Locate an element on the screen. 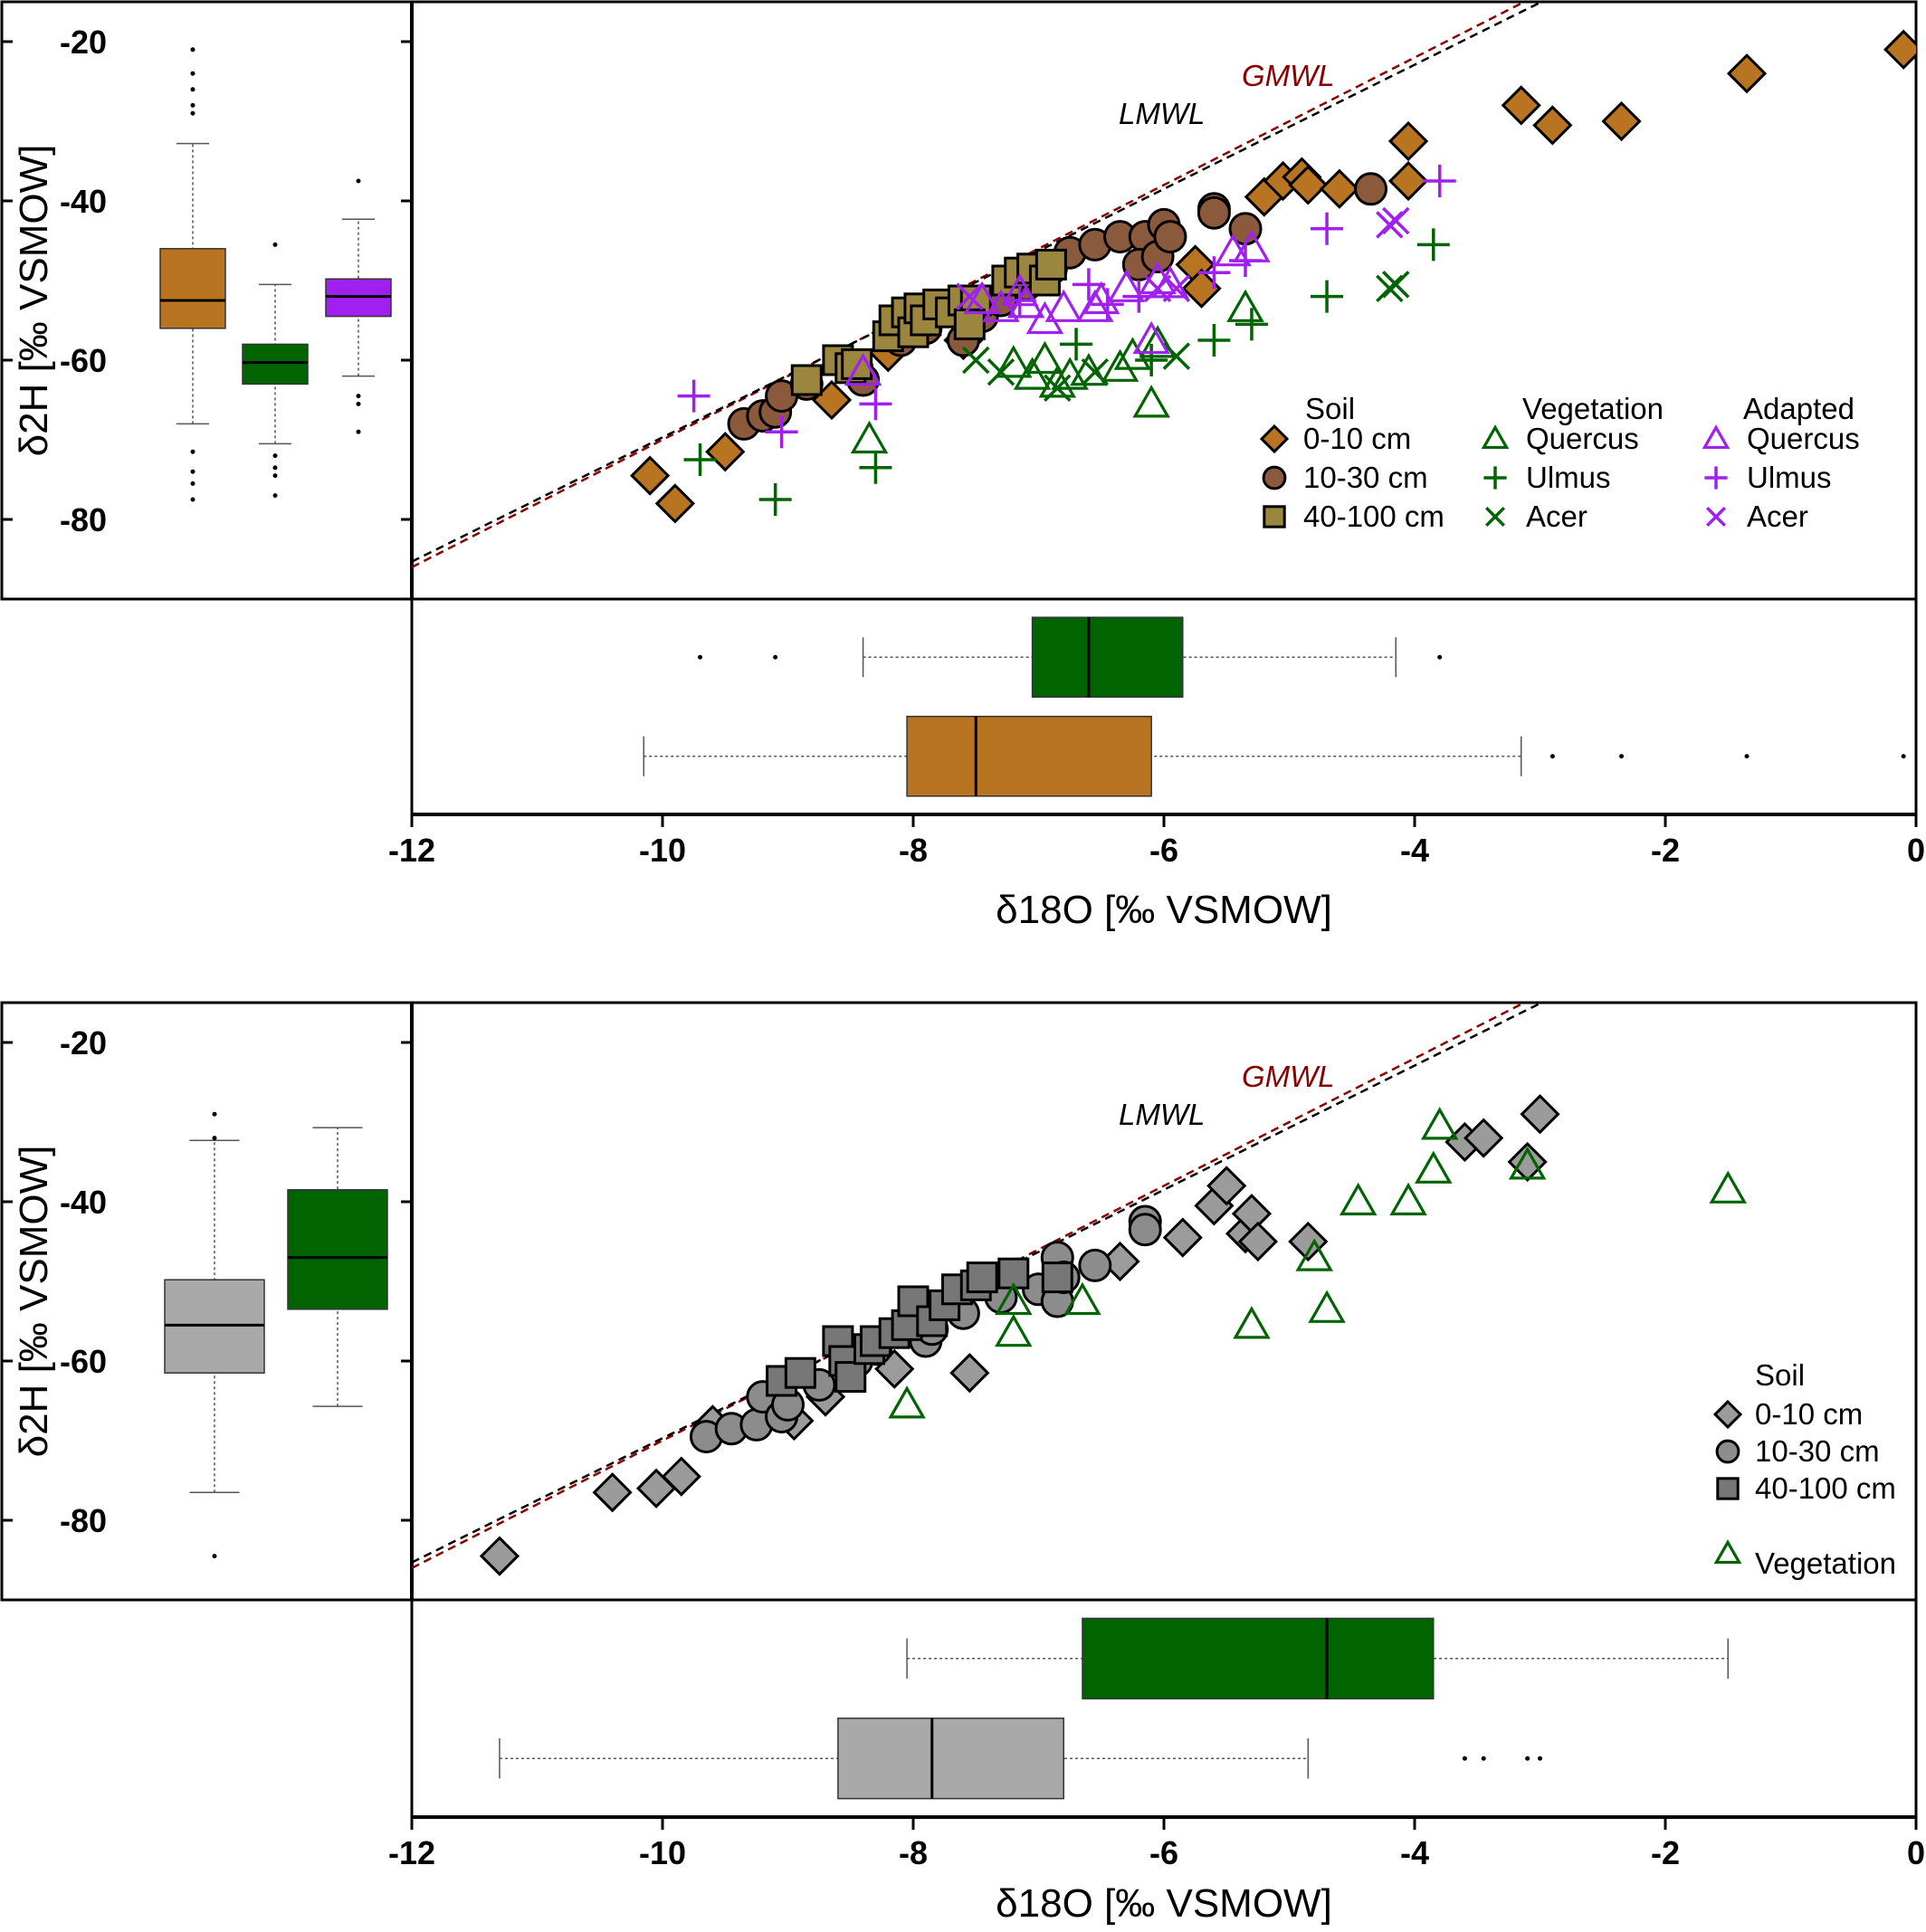  series-vegetation-acer is located at coordinates (1186, 337).